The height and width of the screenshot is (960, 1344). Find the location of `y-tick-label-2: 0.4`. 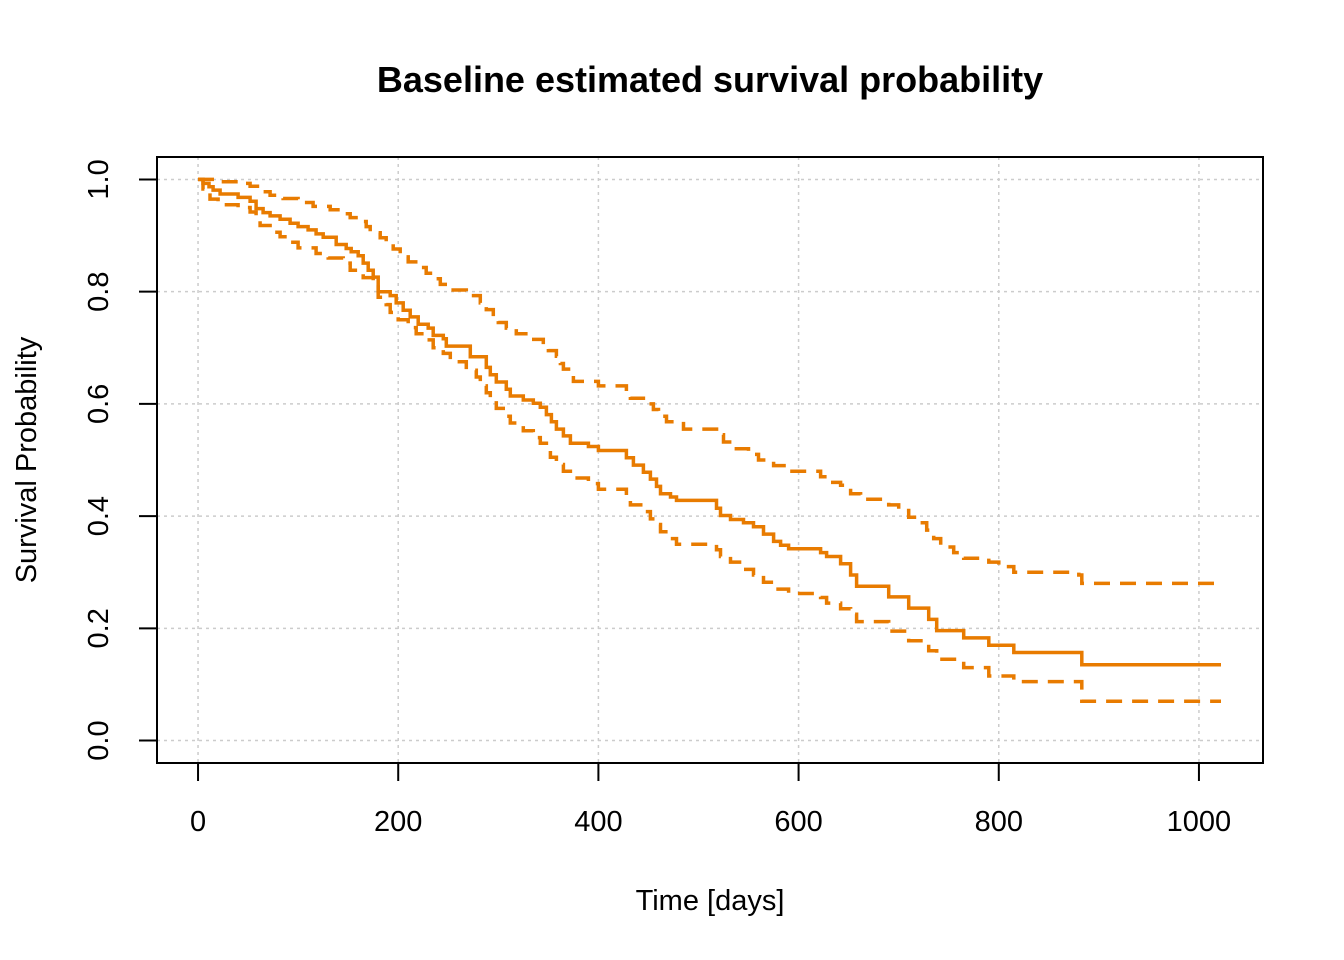

y-tick-label-2: 0.4 is located at coordinates (99, 516).